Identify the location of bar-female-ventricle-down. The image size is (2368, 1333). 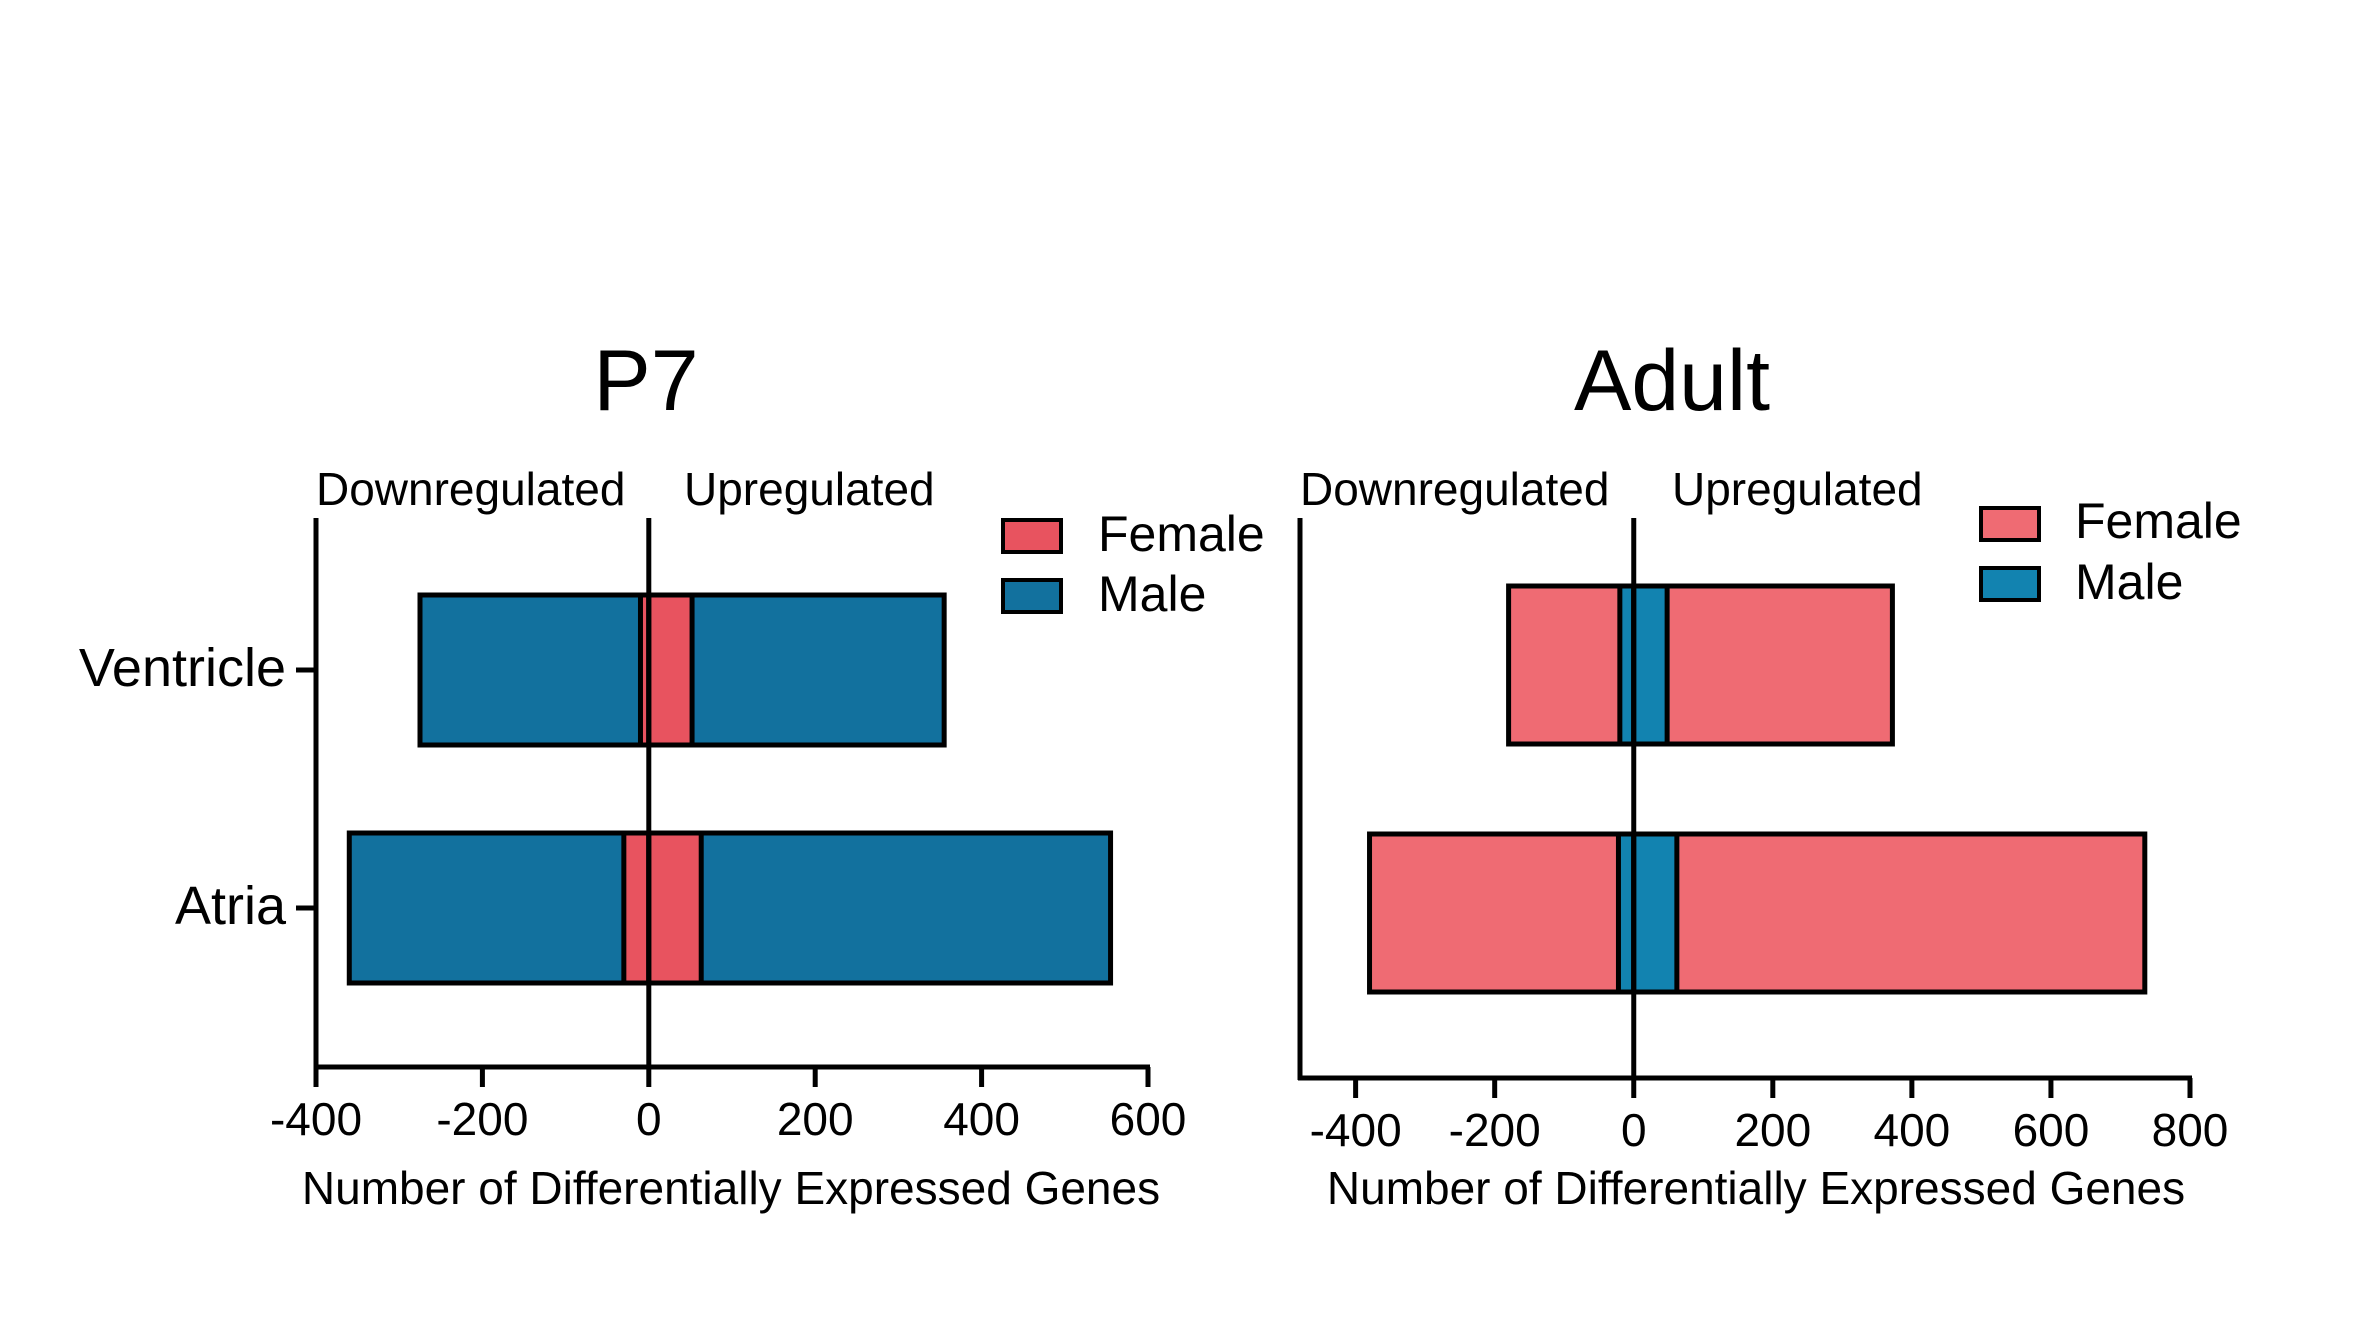
(1571, 665).